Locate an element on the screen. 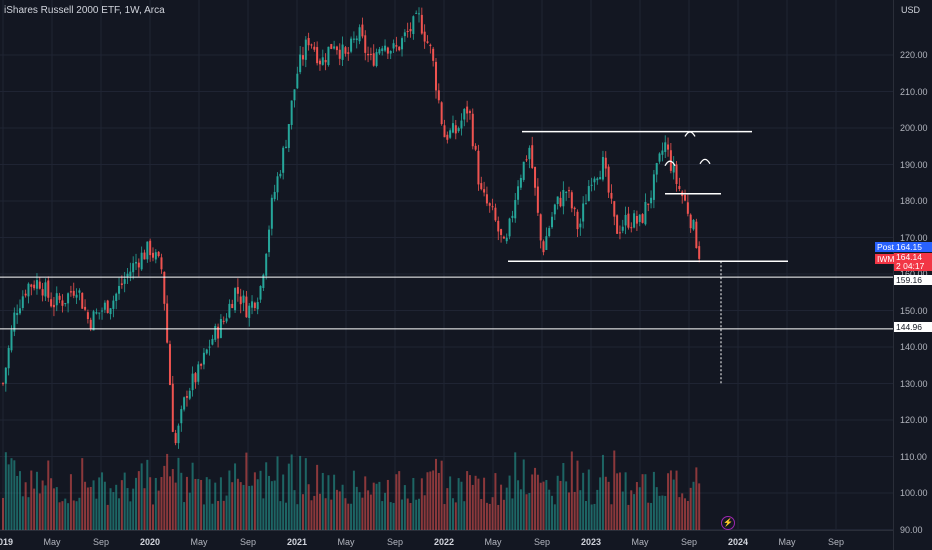  y-tick-label: 210.00 is located at coordinates (914, 91).